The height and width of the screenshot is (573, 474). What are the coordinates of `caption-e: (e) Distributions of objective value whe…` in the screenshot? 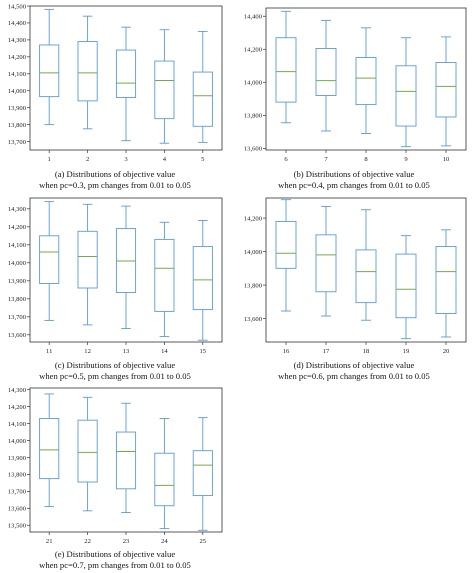 It's located at (115, 559).